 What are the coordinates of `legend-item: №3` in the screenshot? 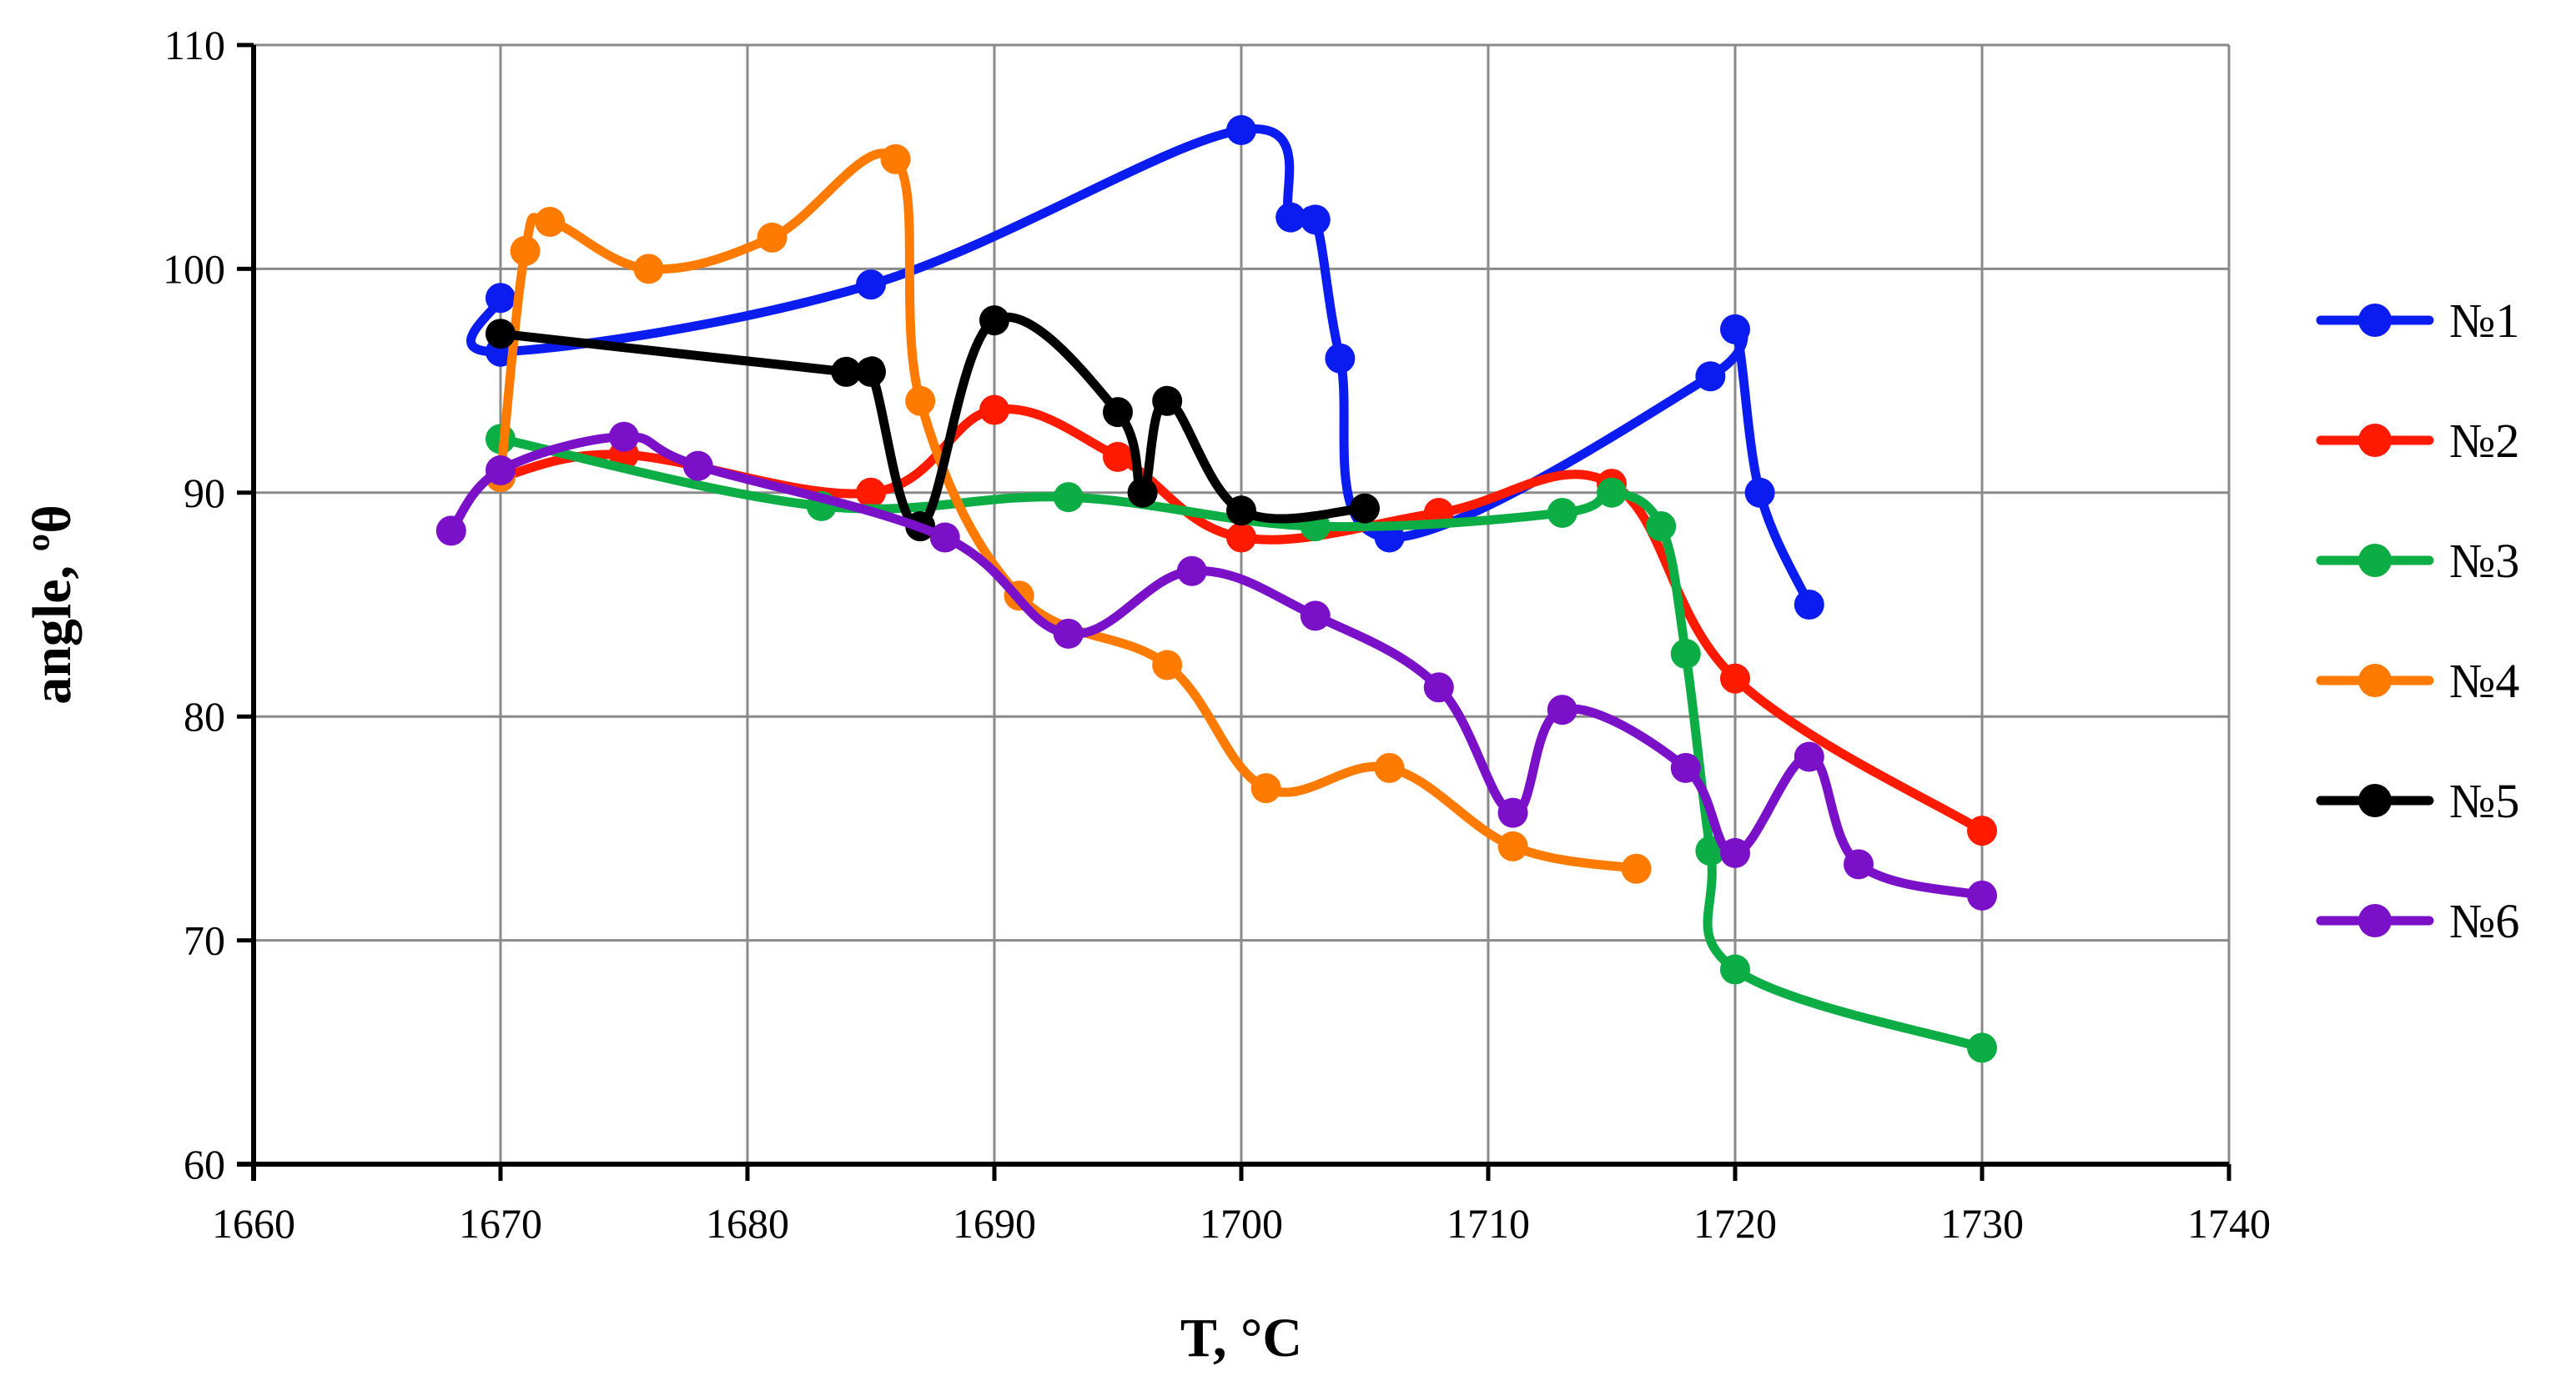 It's located at (2417, 561).